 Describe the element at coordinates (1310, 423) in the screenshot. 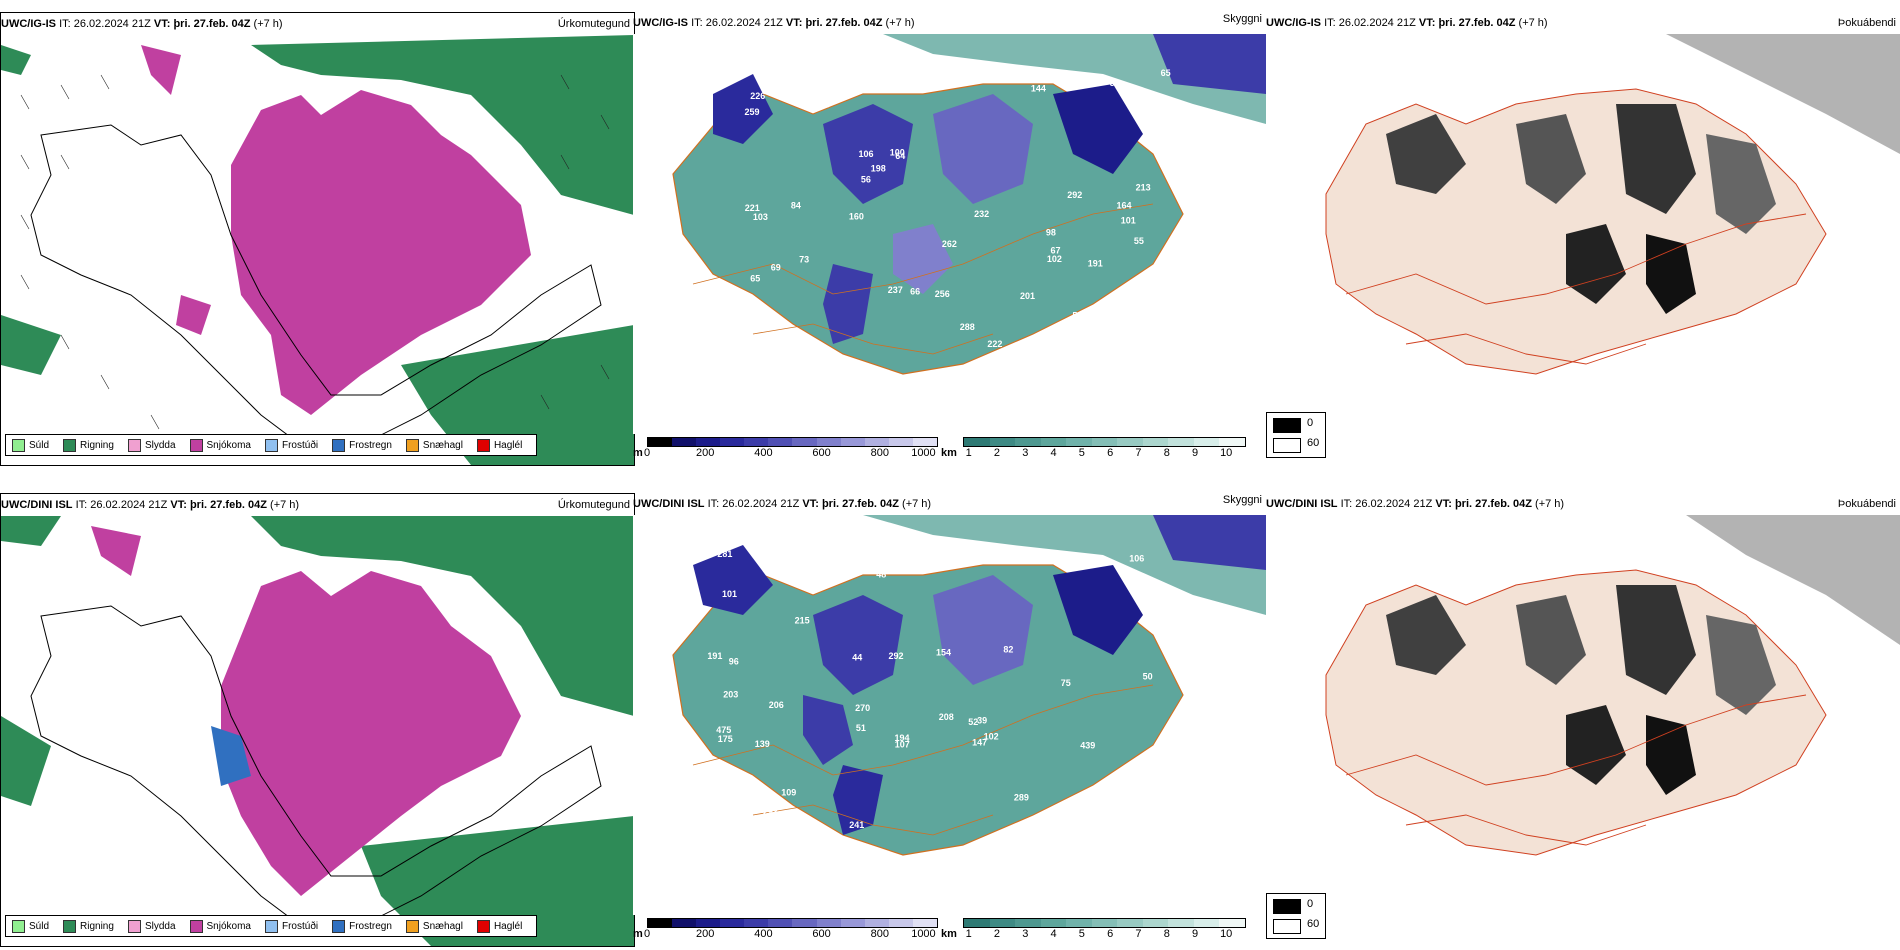

I see `fog-legend-label: 0` at that location.